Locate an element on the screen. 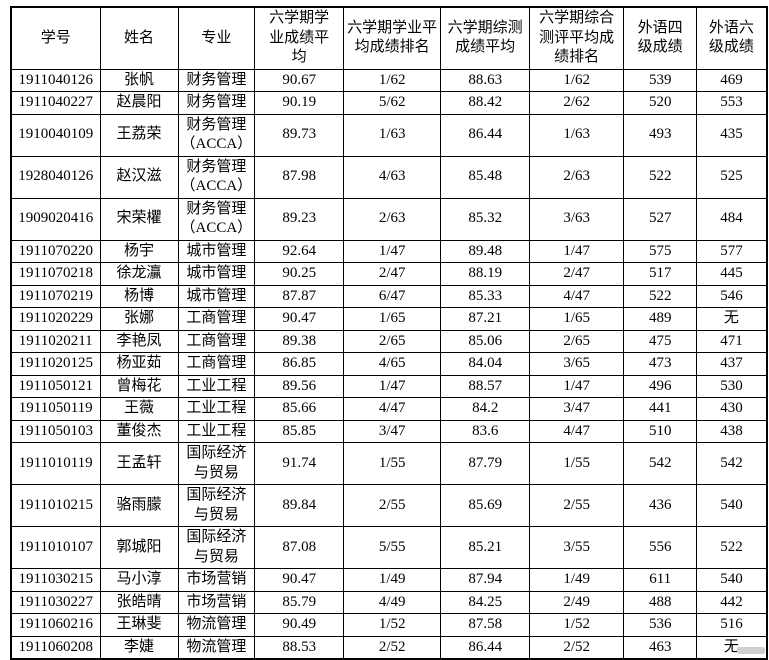 The height and width of the screenshot is (660, 769). cell-academic-avg: 89.38 is located at coordinates (299, 341).